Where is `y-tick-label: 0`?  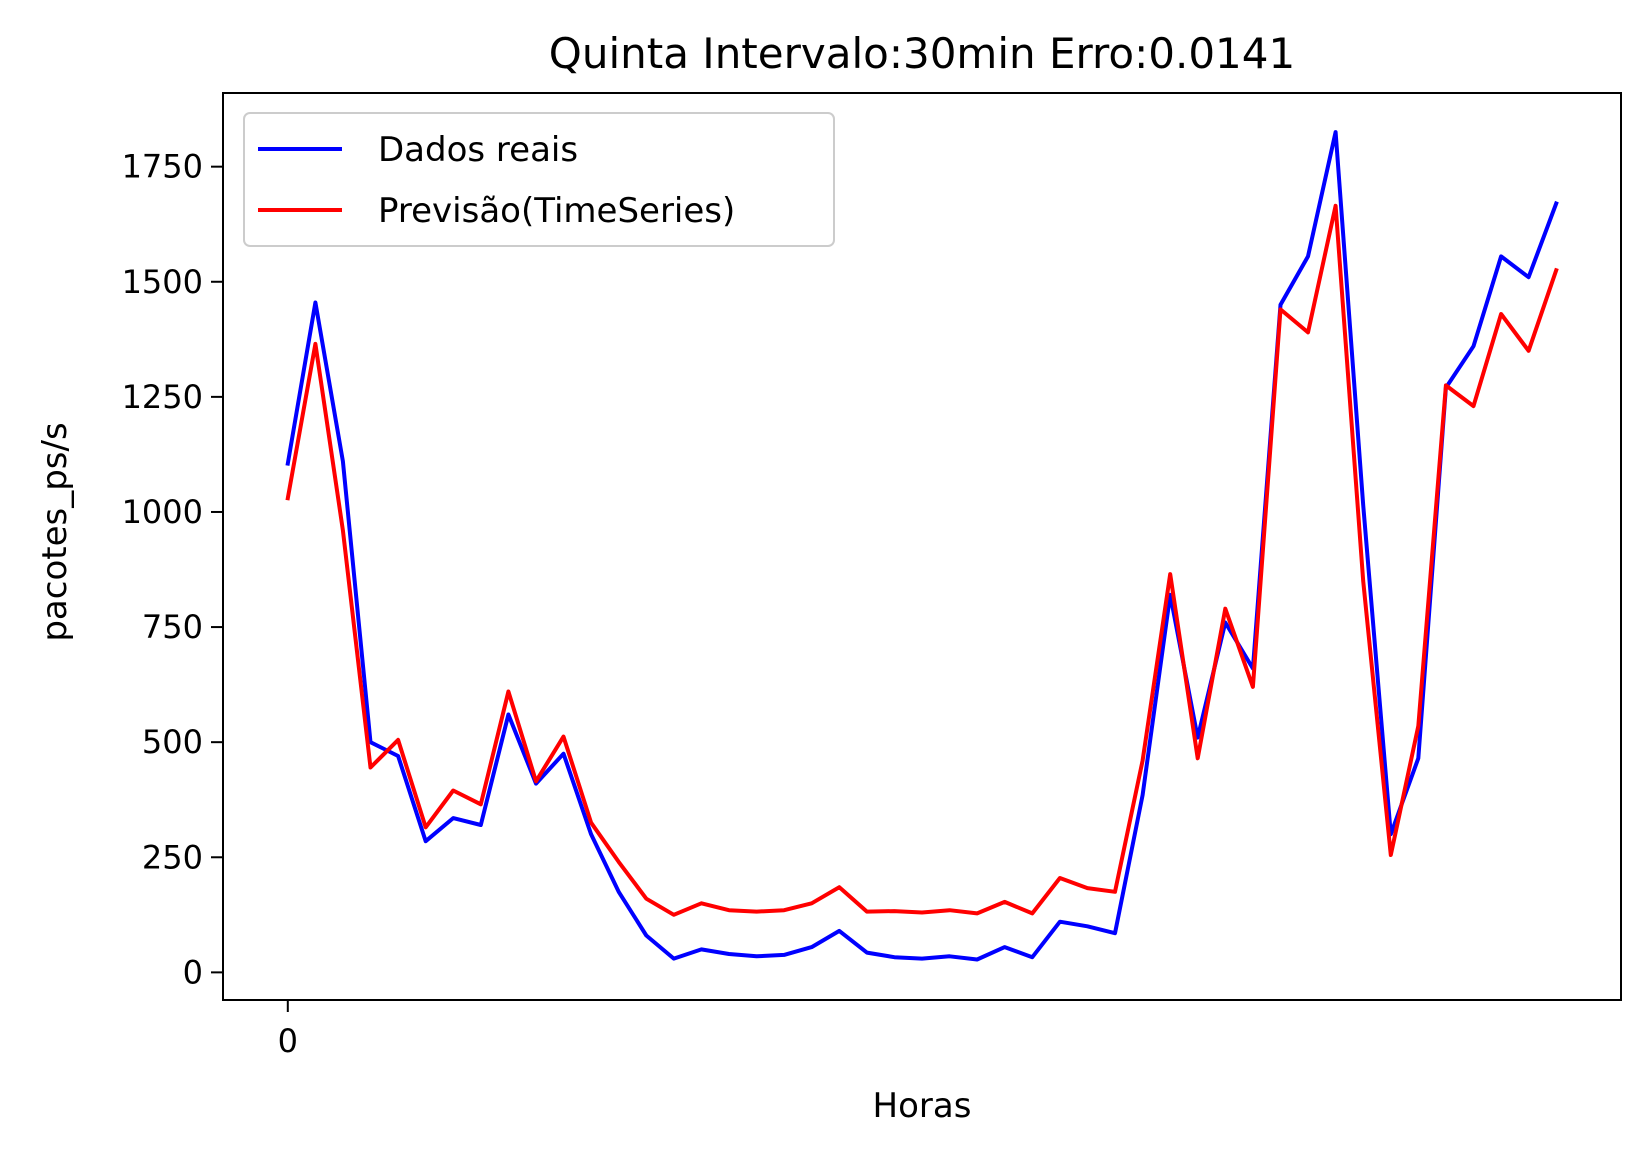
y-tick-label: 0 is located at coordinates (193, 972).